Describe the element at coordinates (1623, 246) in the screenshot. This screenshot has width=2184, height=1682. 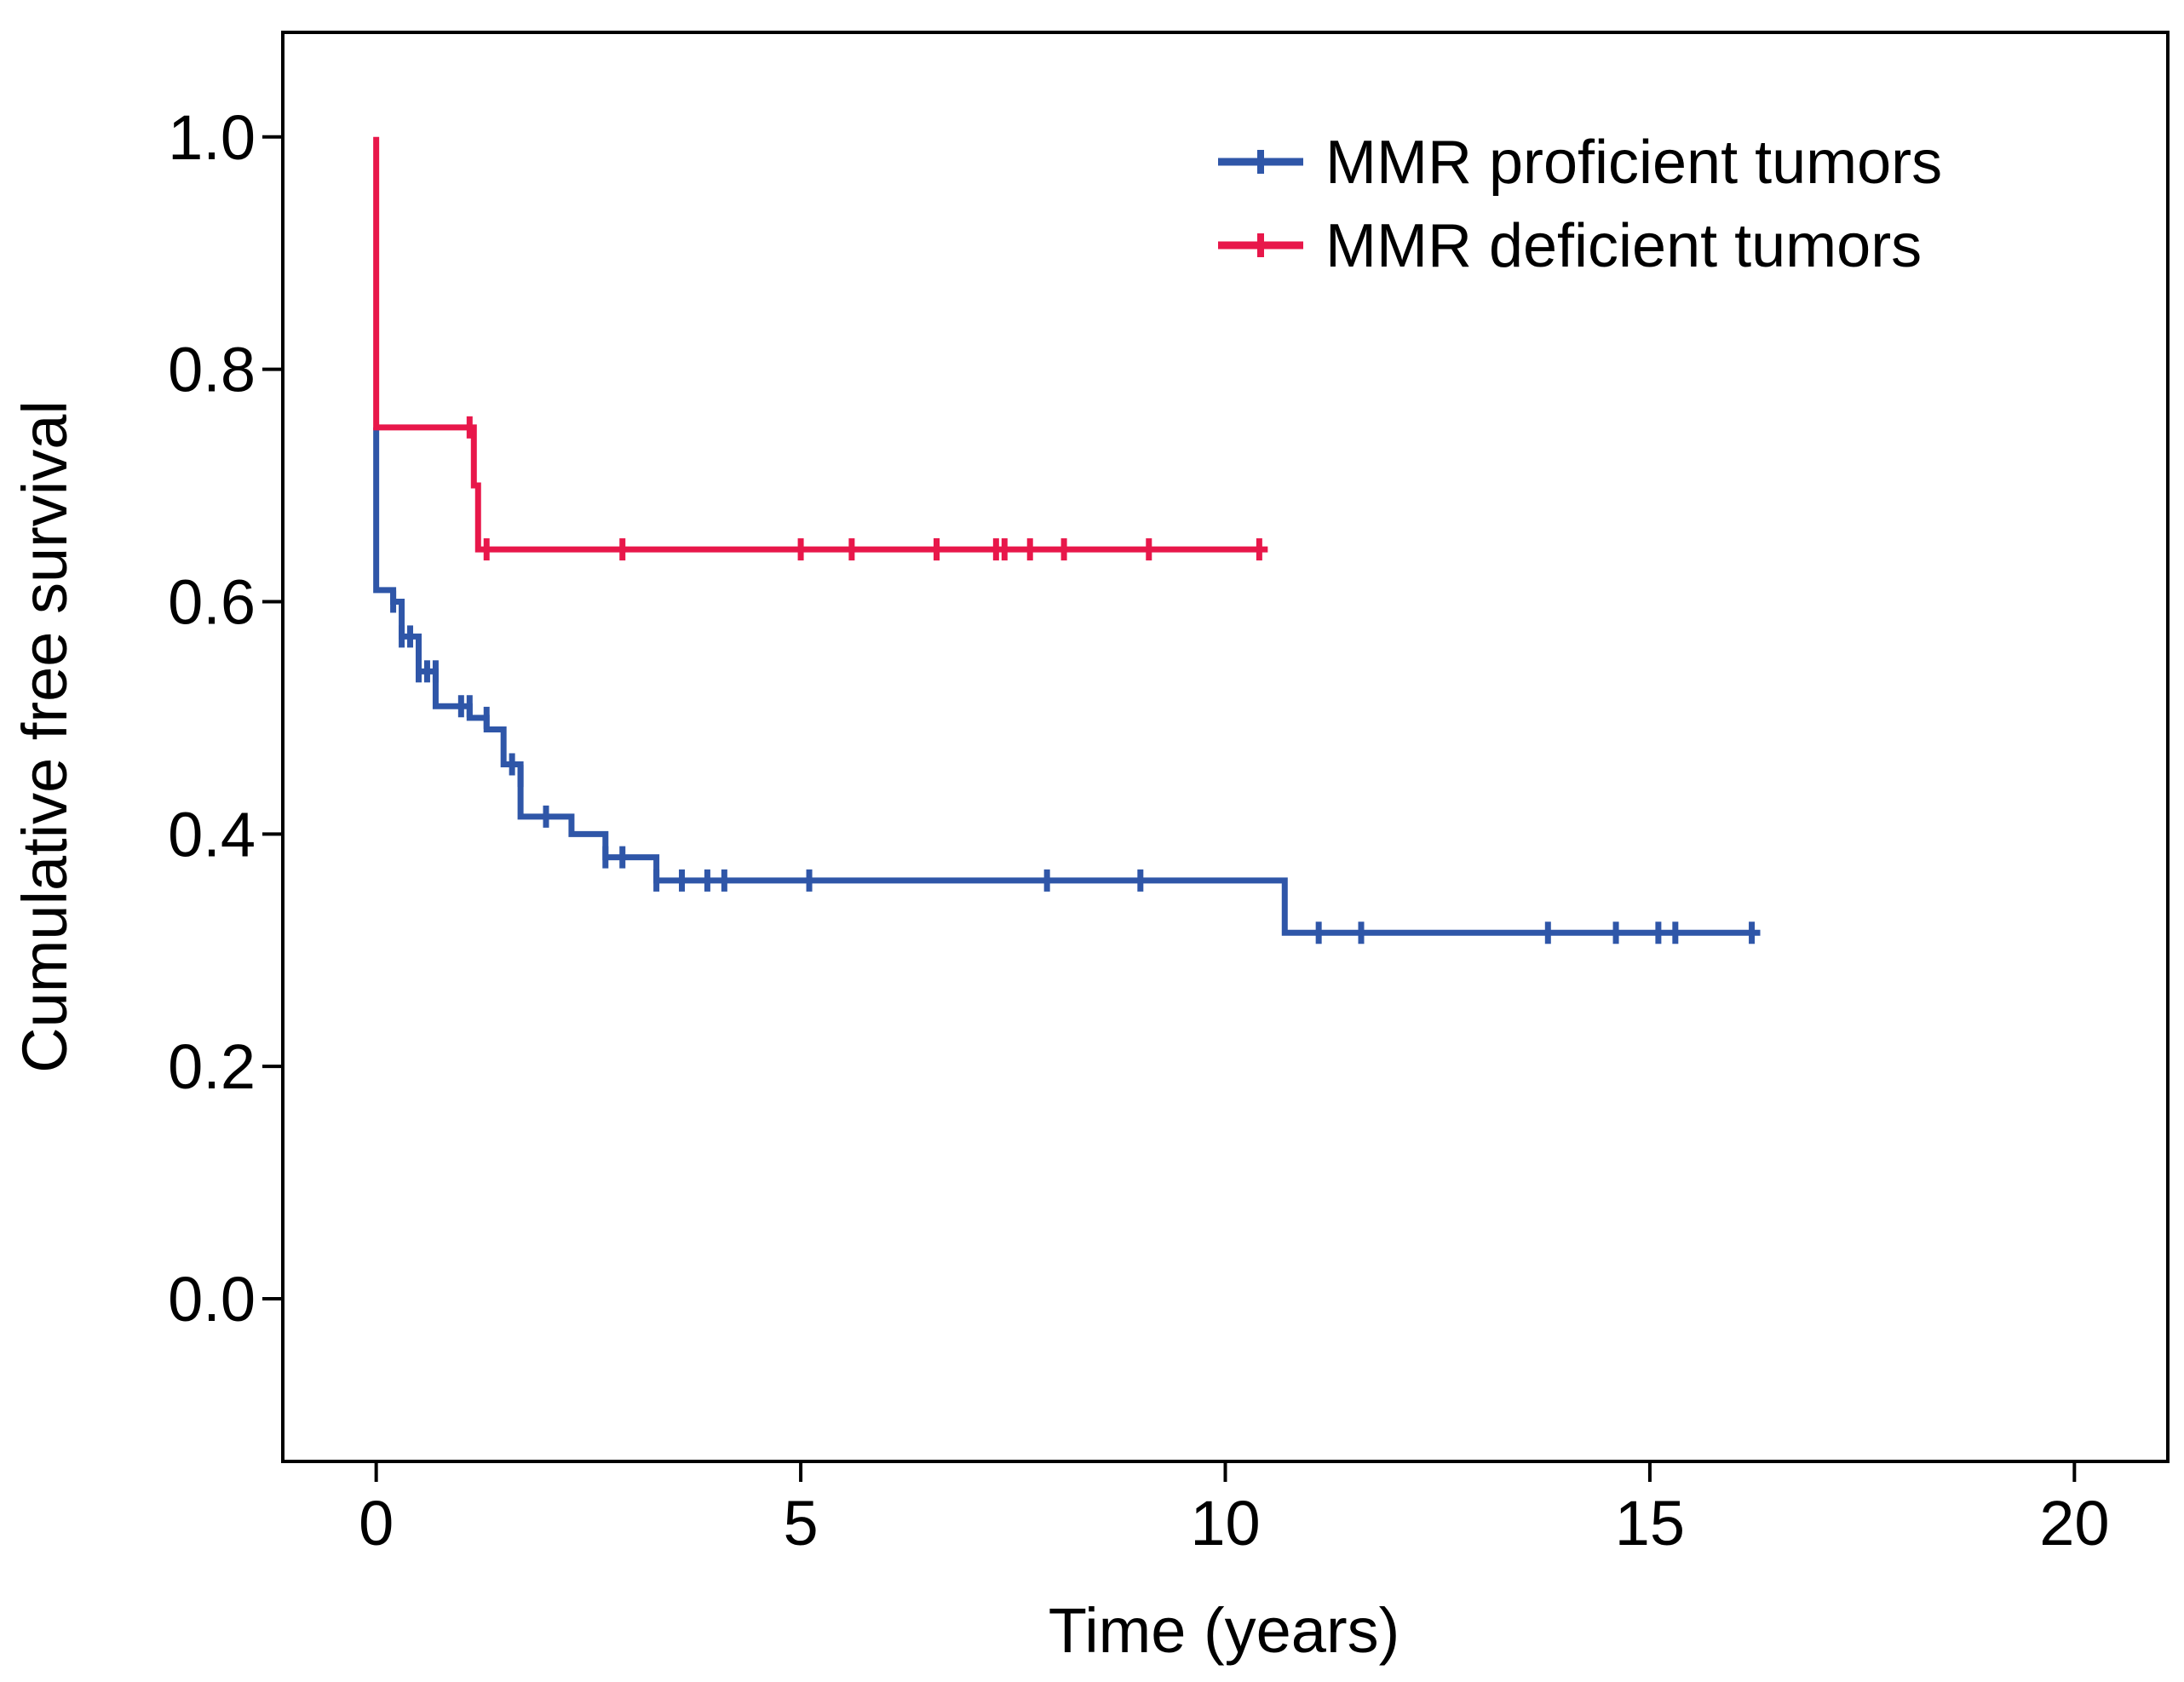
I see `legend-label-1: MMR deficient tumors` at that location.